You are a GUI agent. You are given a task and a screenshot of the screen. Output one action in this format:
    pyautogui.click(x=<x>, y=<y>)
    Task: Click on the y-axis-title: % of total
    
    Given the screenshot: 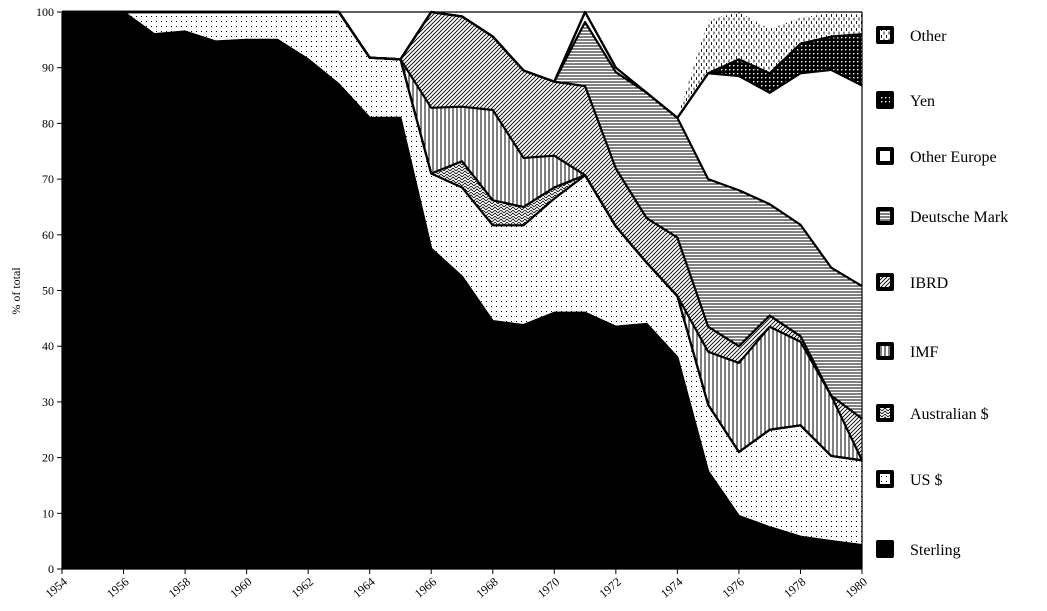 What is the action you would take?
    pyautogui.click(x=16, y=291)
    